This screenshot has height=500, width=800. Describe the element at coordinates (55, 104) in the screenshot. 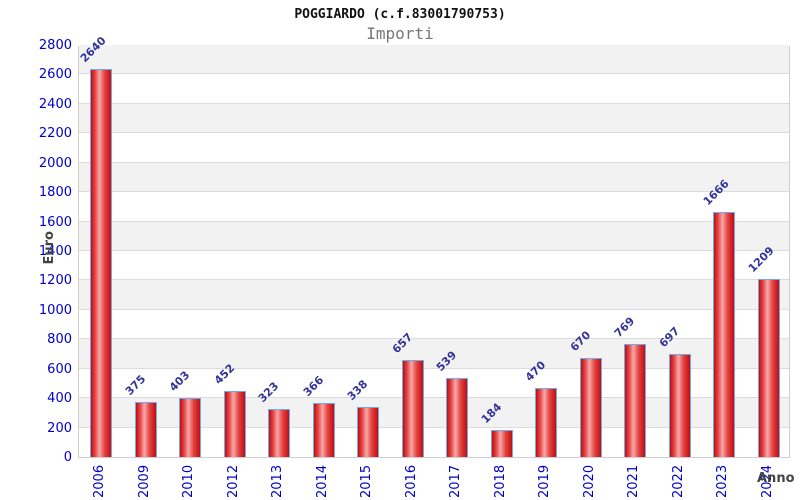

I see `y-axis-tick-label: 2400` at that location.